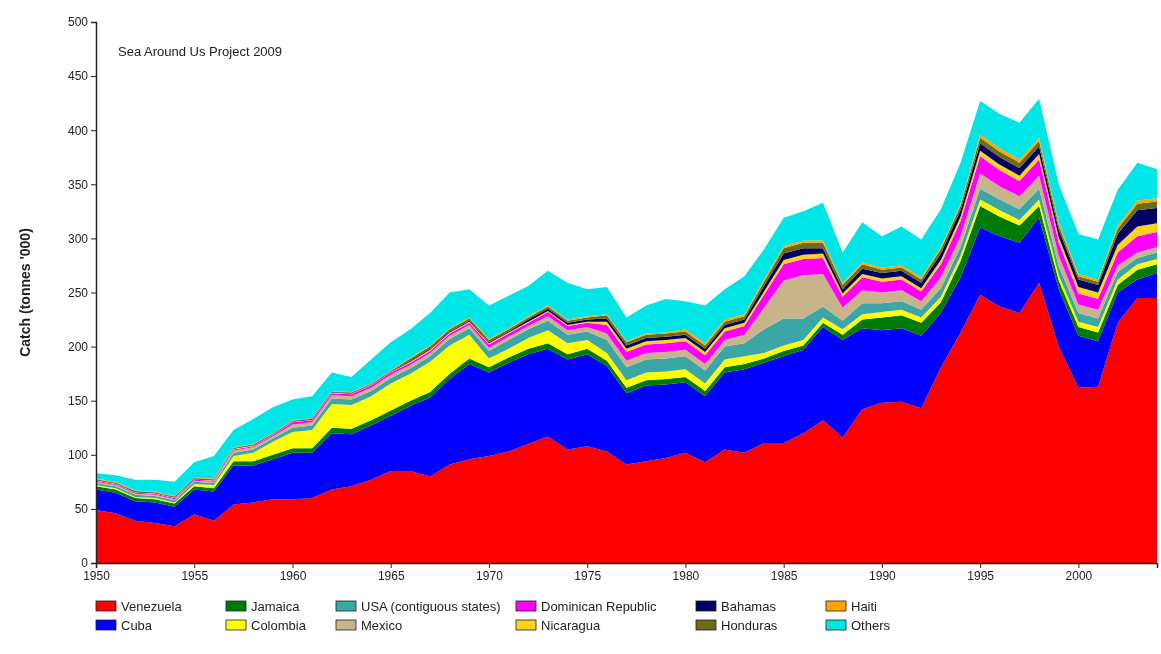 This screenshot has height=654, width=1161. I want to click on x-tick-label: 1990, so click(883, 575).